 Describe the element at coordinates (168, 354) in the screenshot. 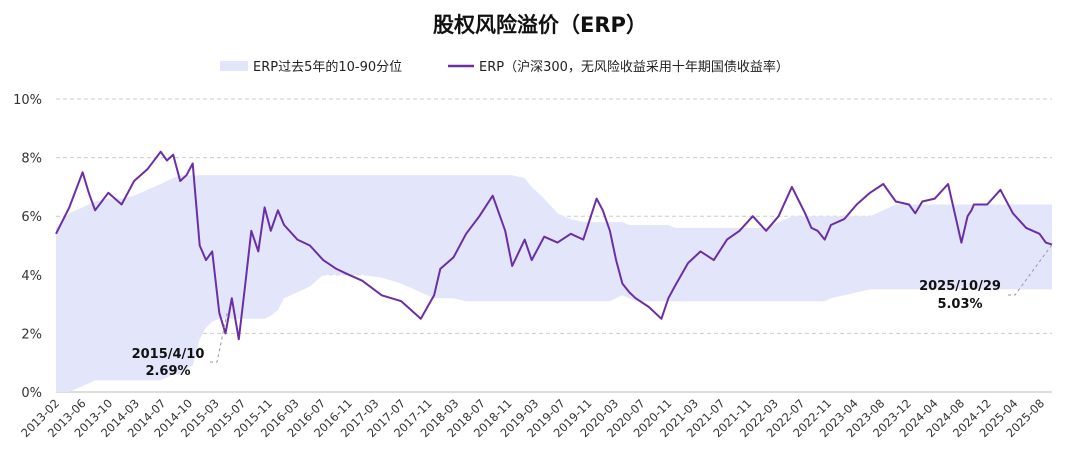

I see `annotation-date: 2015/4/10` at that location.